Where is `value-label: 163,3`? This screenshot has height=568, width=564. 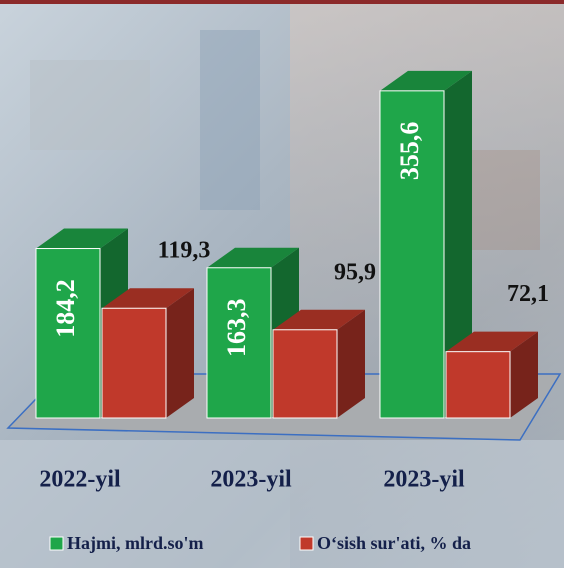 value-label: 163,3 is located at coordinates (236, 328).